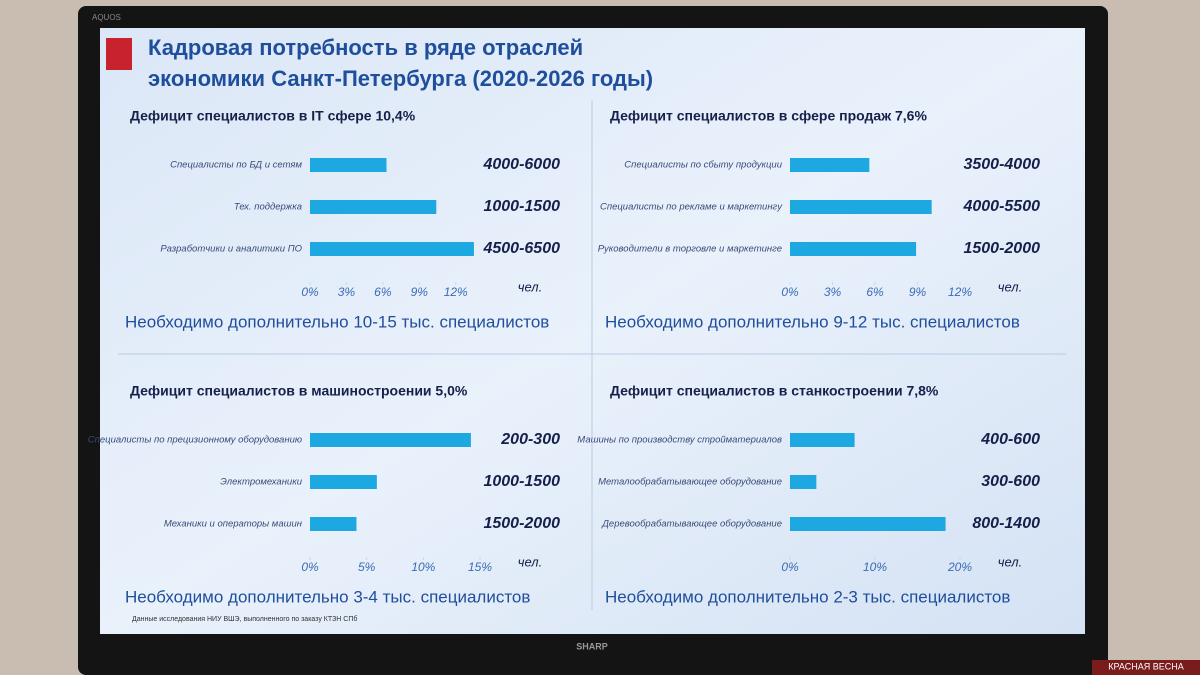  Describe the element at coordinates (521, 248) in the screenshot. I see `count-label: 4500-6500` at that location.